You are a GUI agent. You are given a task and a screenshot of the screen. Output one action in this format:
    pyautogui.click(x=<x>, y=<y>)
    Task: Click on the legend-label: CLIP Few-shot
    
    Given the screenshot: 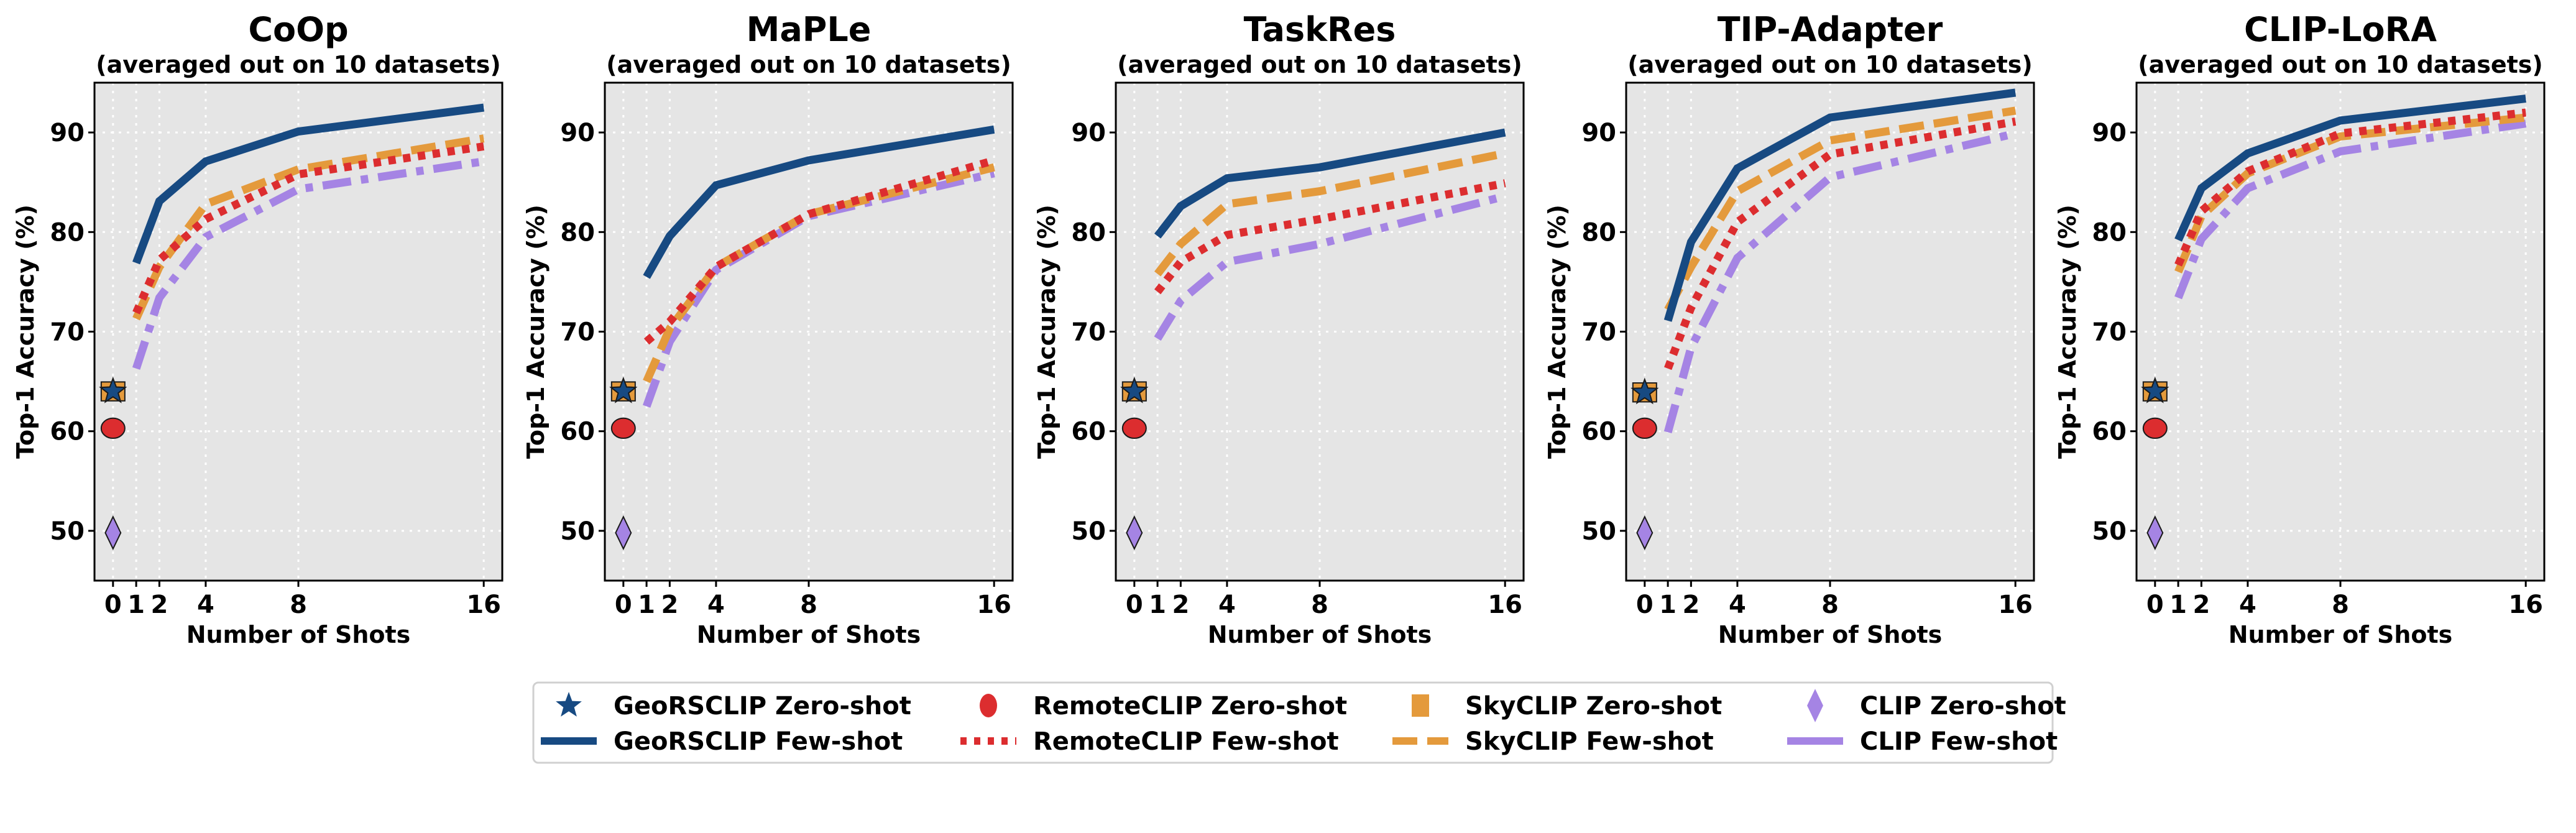 What is the action you would take?
    pyautogui.click(x=1959, y=741)
    